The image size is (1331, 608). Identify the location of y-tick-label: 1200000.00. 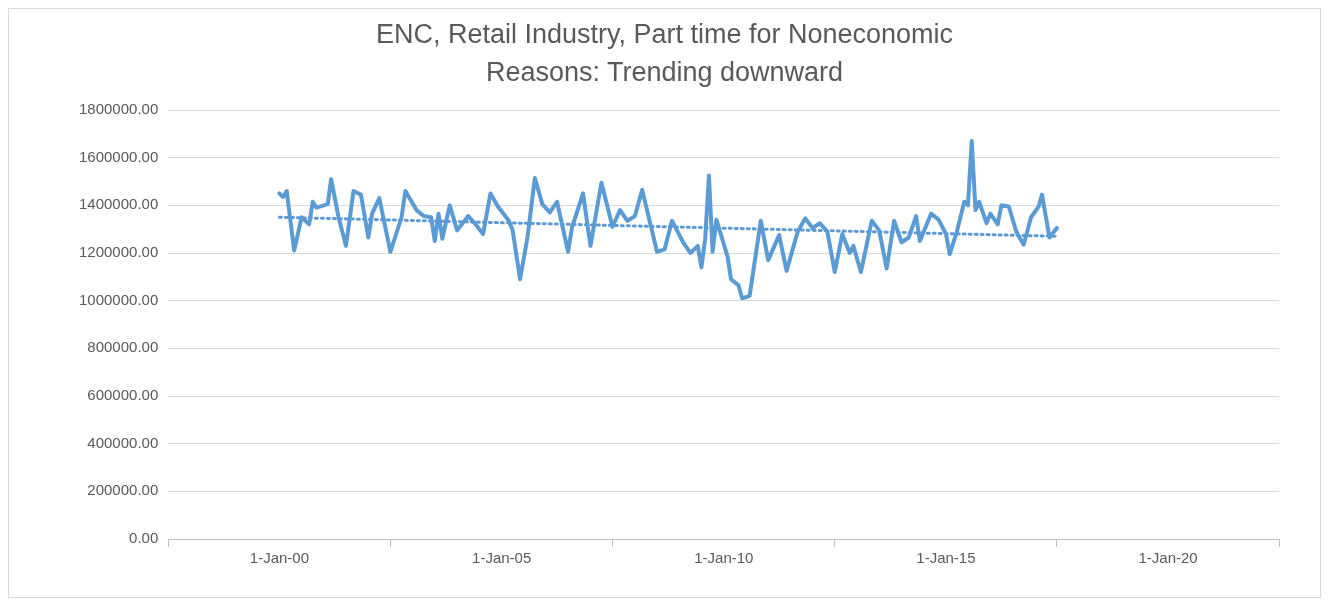
(119, 252).